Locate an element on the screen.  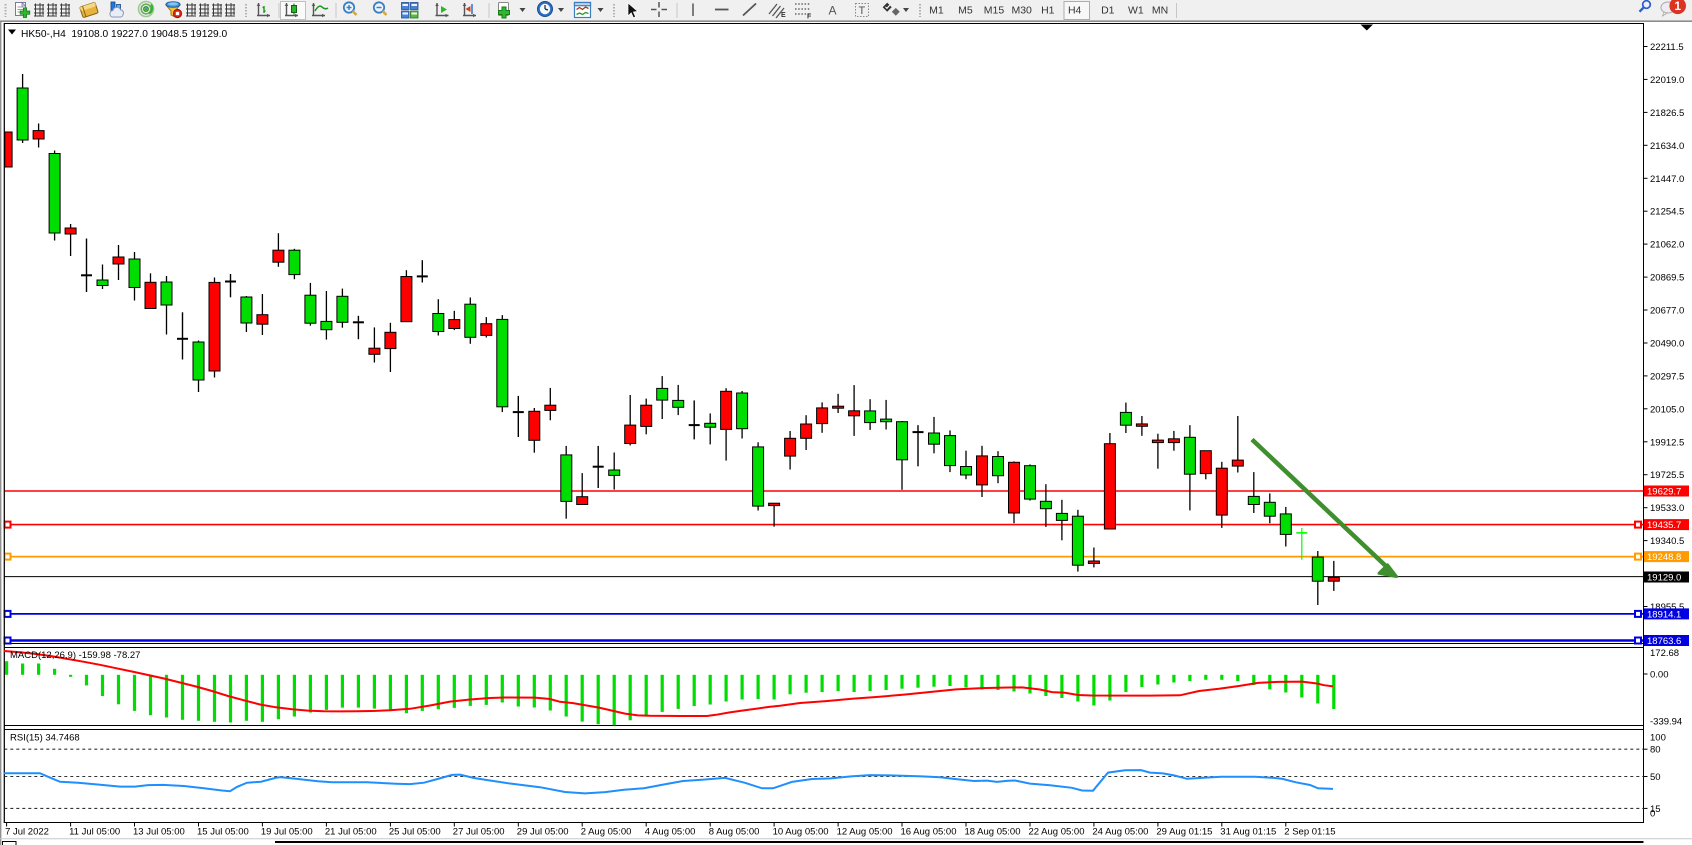
svg-text: 18 Aug 05:00 is located at coordinates (993, 832).